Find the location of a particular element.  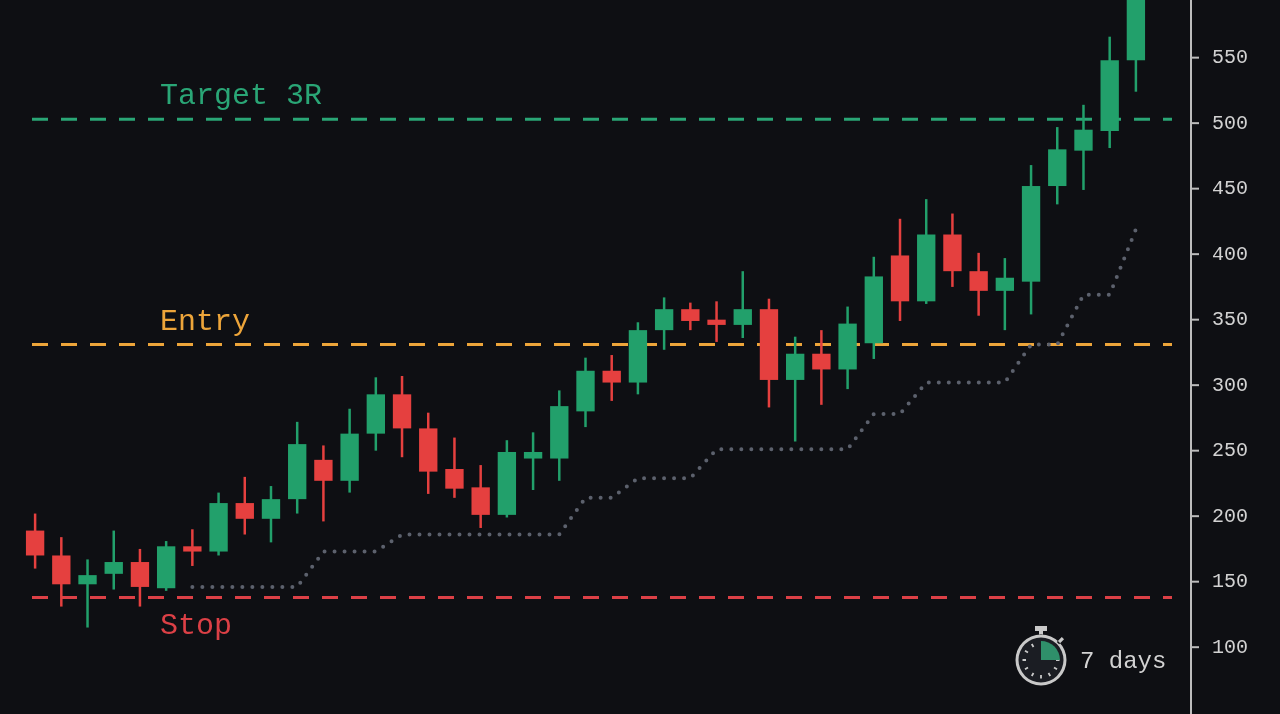

y-tick-label: 150 is located at coordinates (1230, 582).